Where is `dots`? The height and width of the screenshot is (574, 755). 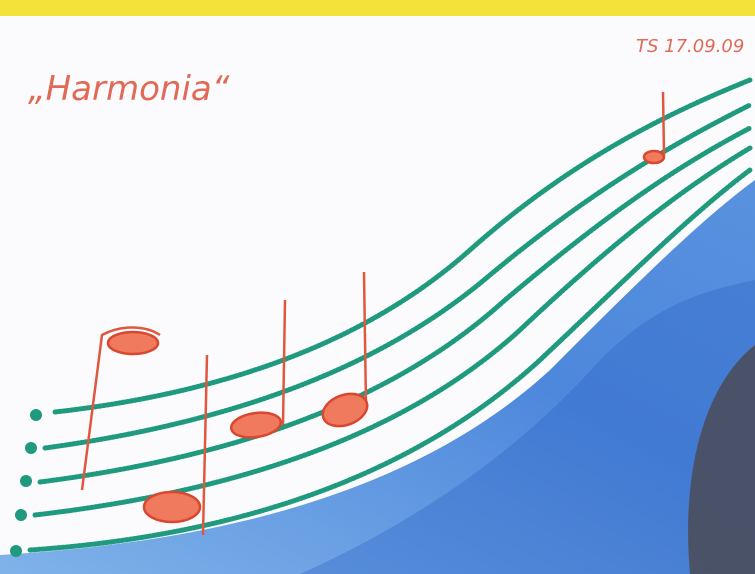 dots is located at coordinates (26, 483).